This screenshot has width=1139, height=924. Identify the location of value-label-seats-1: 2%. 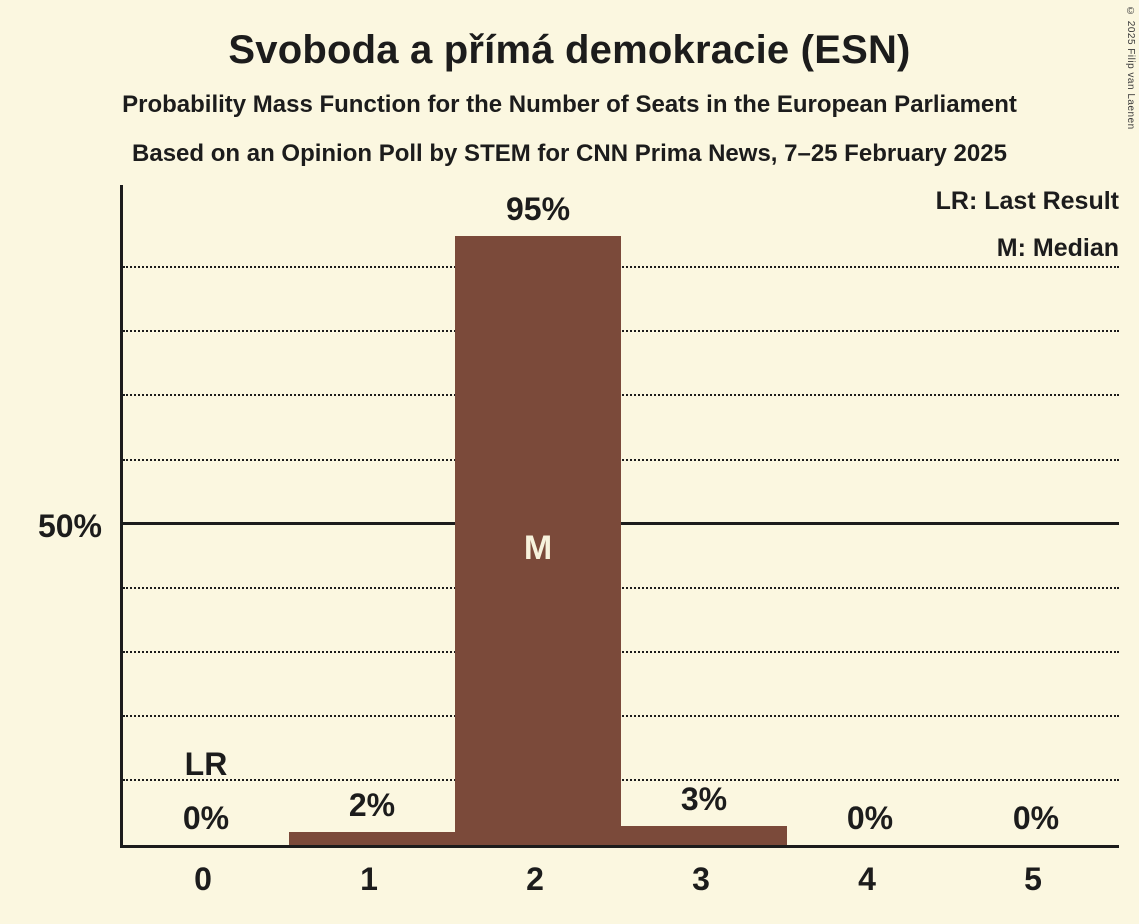
(372, 805).